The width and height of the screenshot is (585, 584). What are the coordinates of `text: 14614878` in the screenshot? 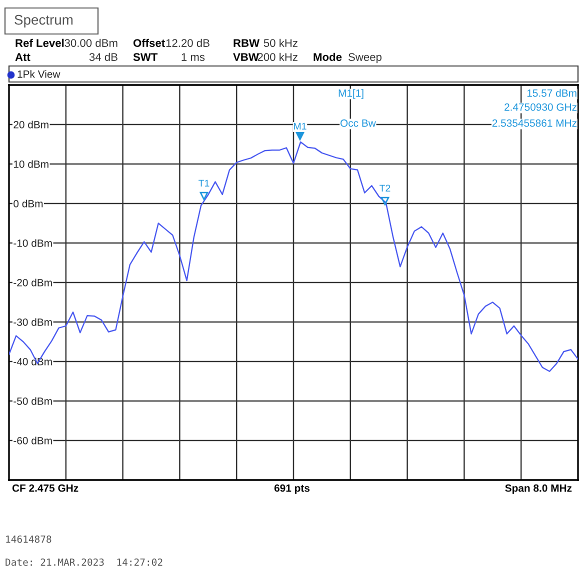 It's located at (29, 539).